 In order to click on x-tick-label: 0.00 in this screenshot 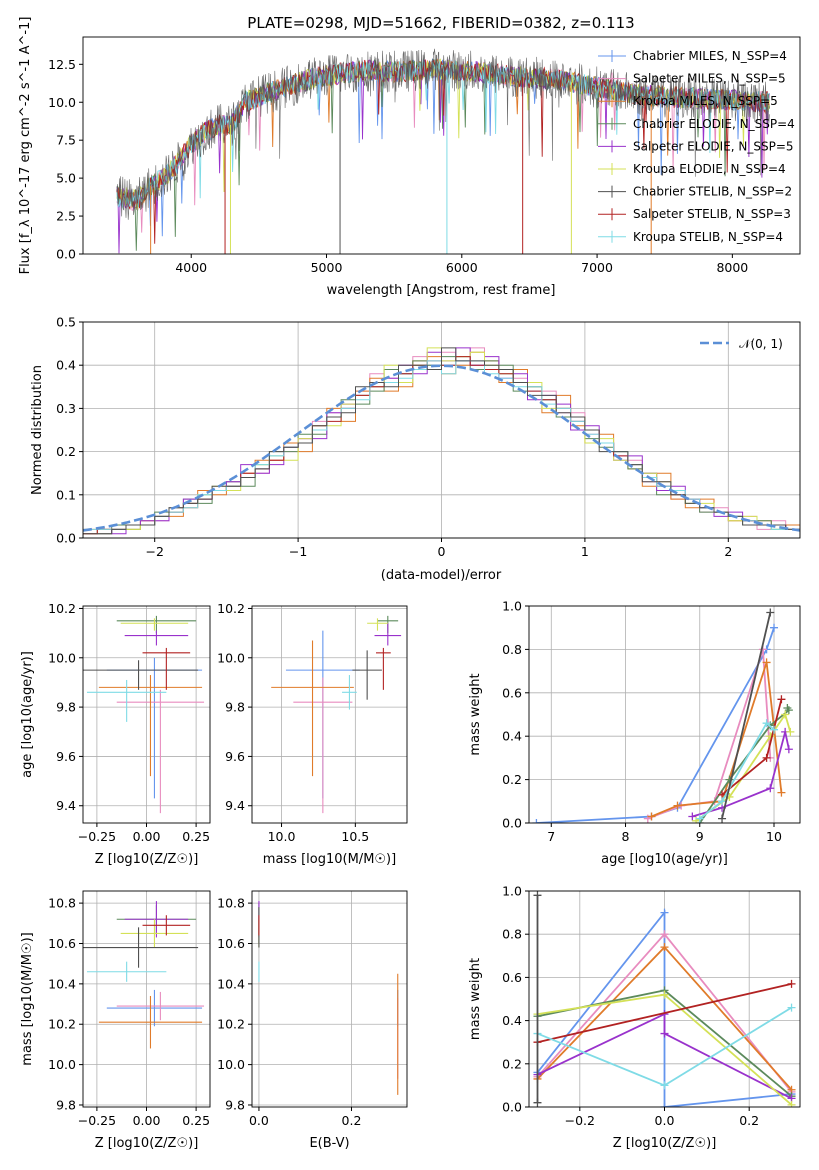, I will do `click(147, 836)`.